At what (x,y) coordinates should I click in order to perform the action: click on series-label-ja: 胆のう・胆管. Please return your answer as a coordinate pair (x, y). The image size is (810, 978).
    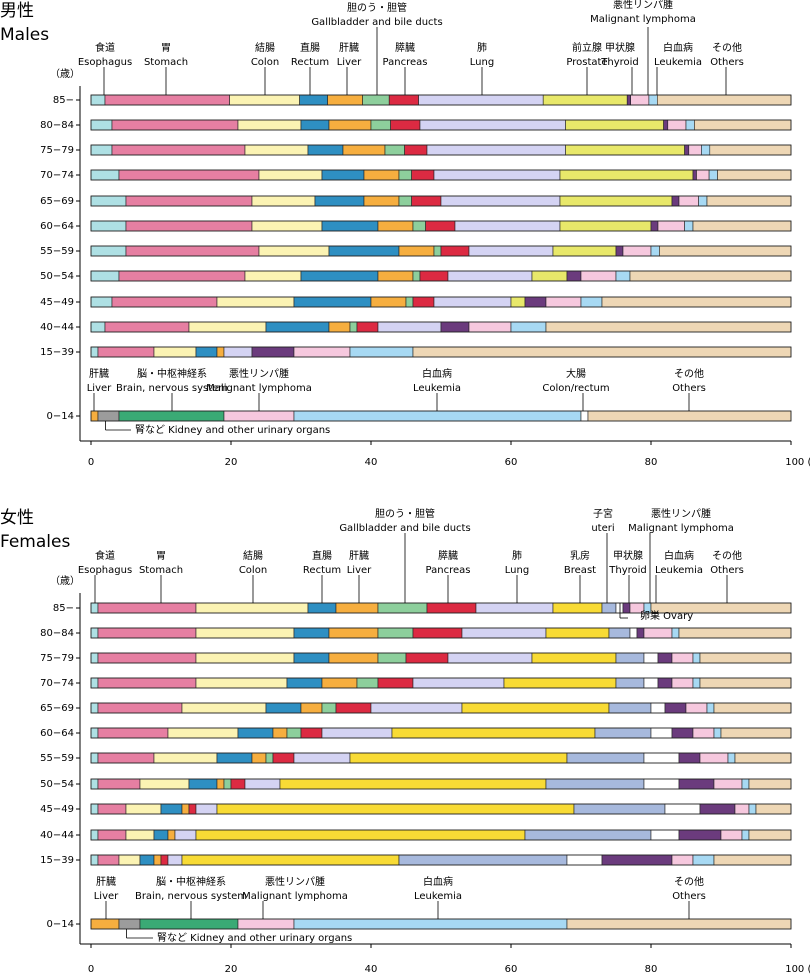
    Looking at the image, I should click on (377, 7).